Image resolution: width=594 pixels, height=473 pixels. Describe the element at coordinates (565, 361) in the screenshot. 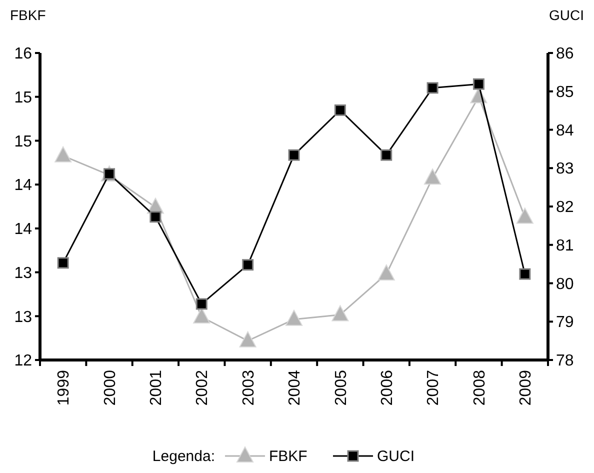

I see `y2-tick-label: 78` at that location.